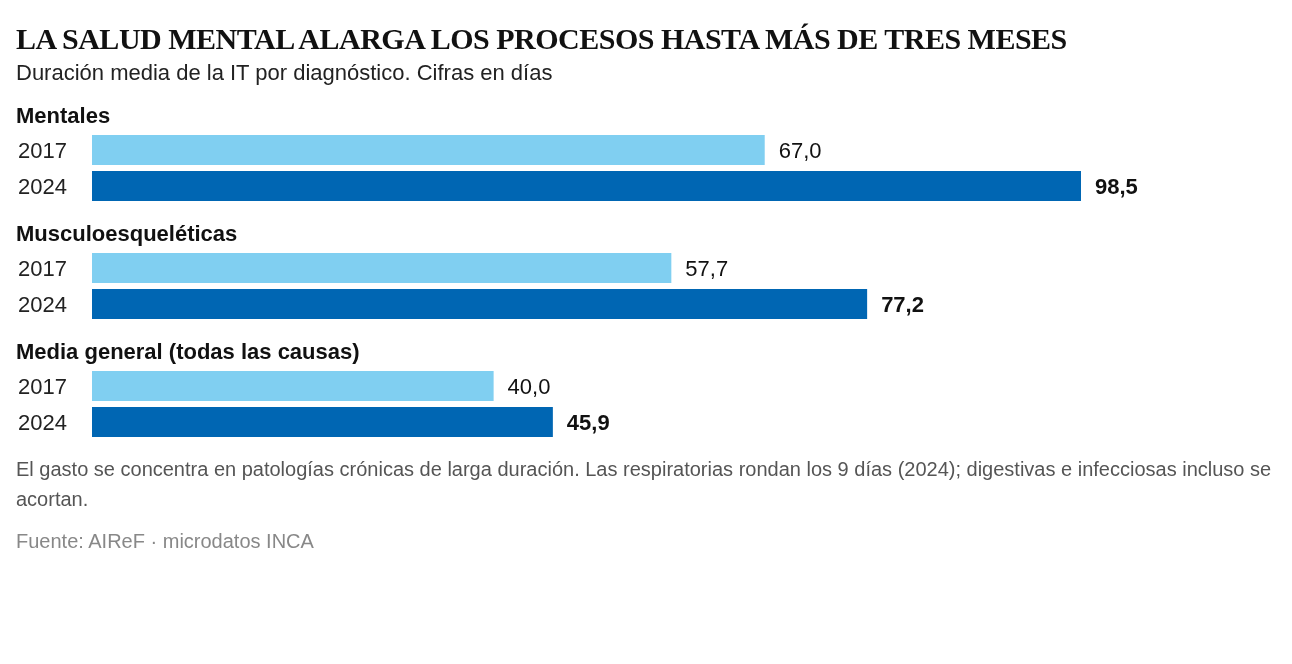  What do you see at coordinates (902, 304) in the screenshot?
I see `data-label: 77,2` at bounding box center [902, 304].